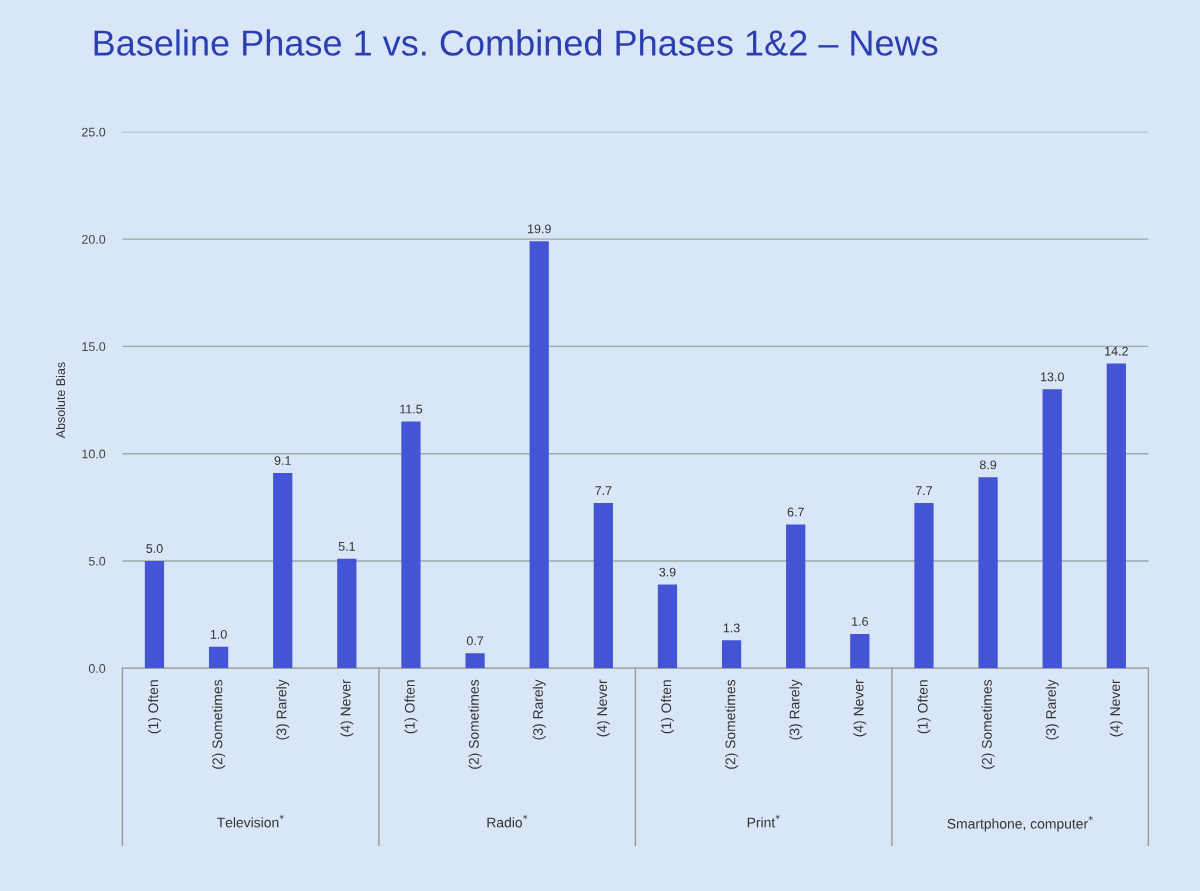 The image size is (1200, 891). What do you see at coordinates (97, 561) in the screenshot?
I see `y-tick-label: 5.0` at bounding box center [97, 561].